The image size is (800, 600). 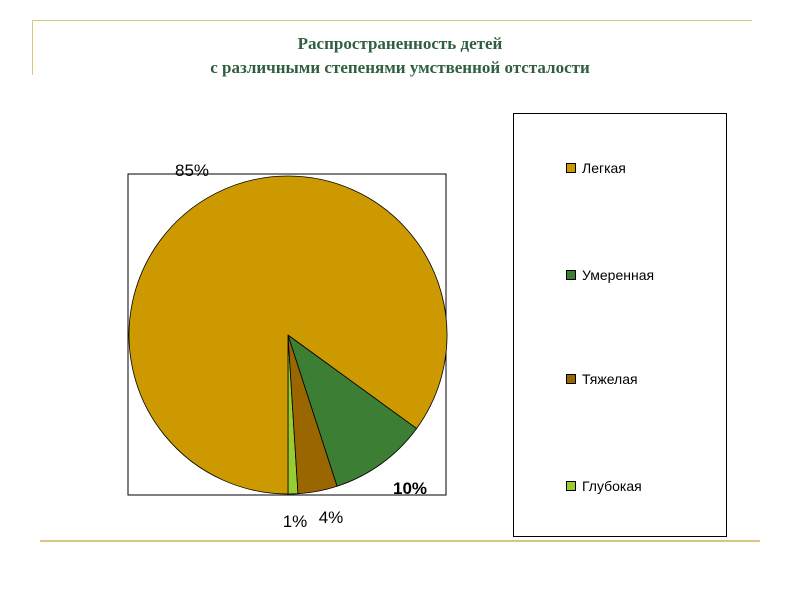 What do you see at coordinates (410, 488) in the screenshot?
I see `pie-data-label-2: 10%` at bounding box center [410, 488].